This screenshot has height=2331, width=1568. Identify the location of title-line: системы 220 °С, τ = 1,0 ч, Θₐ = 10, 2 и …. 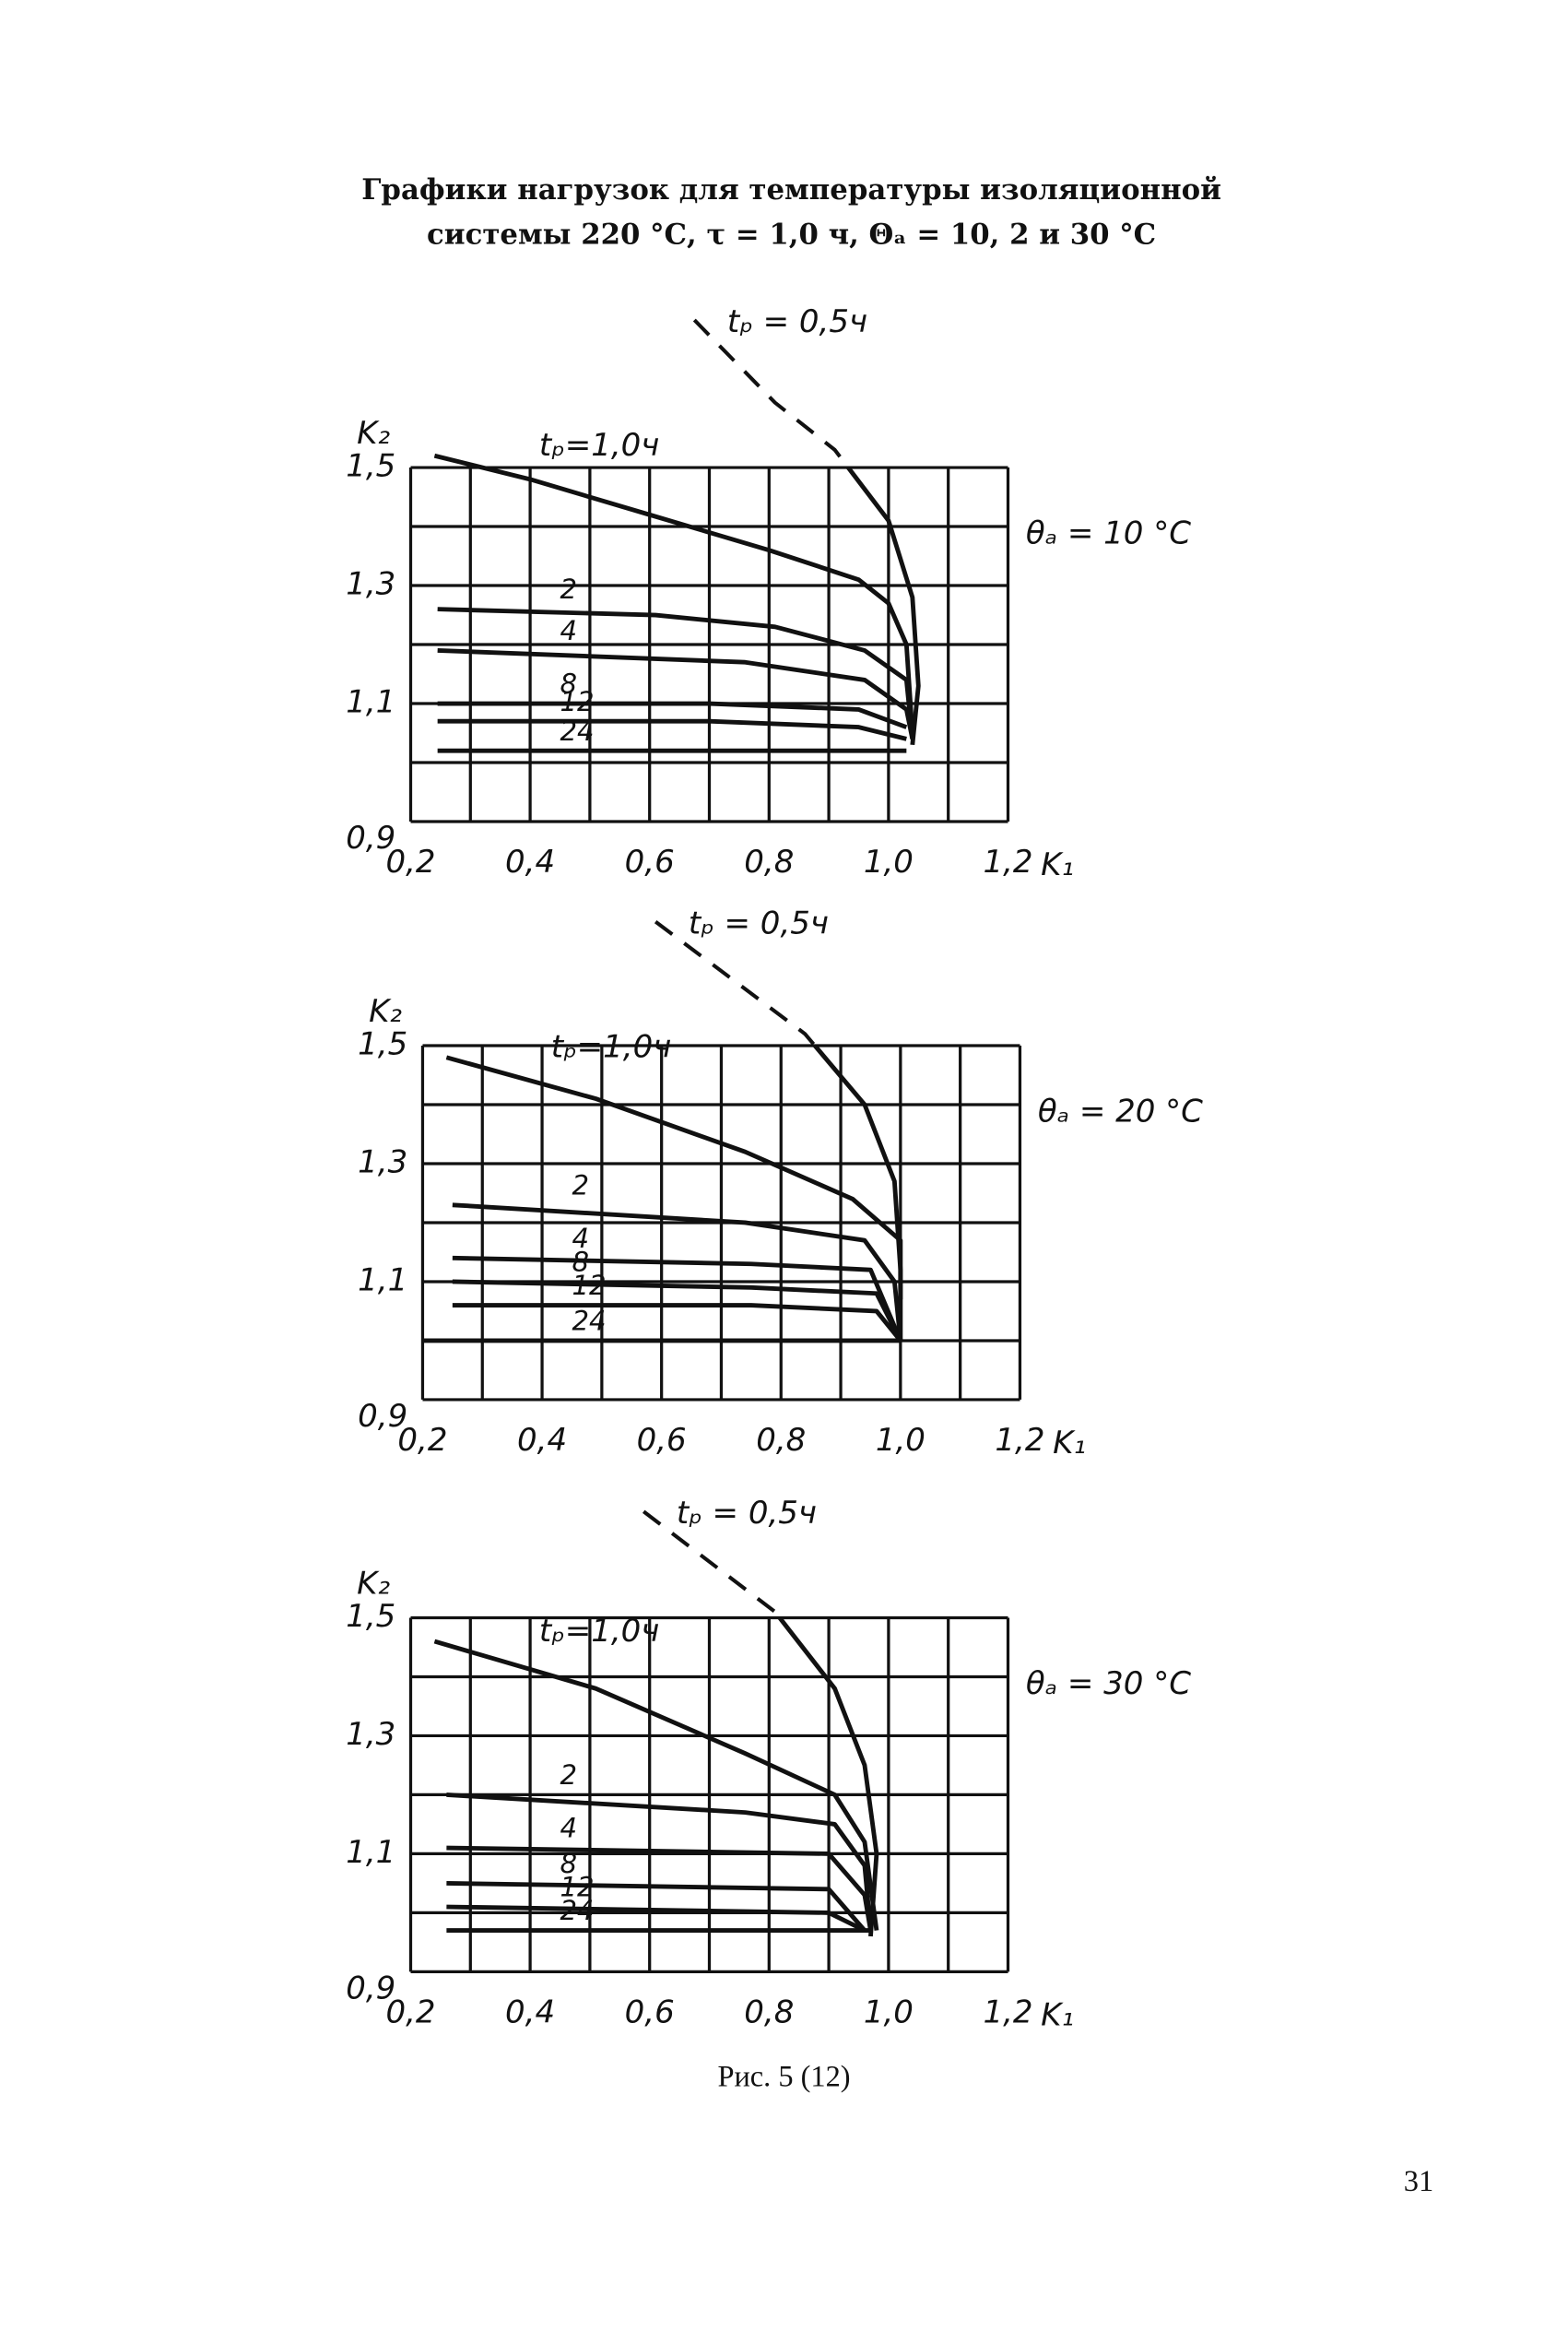
(792, 235).